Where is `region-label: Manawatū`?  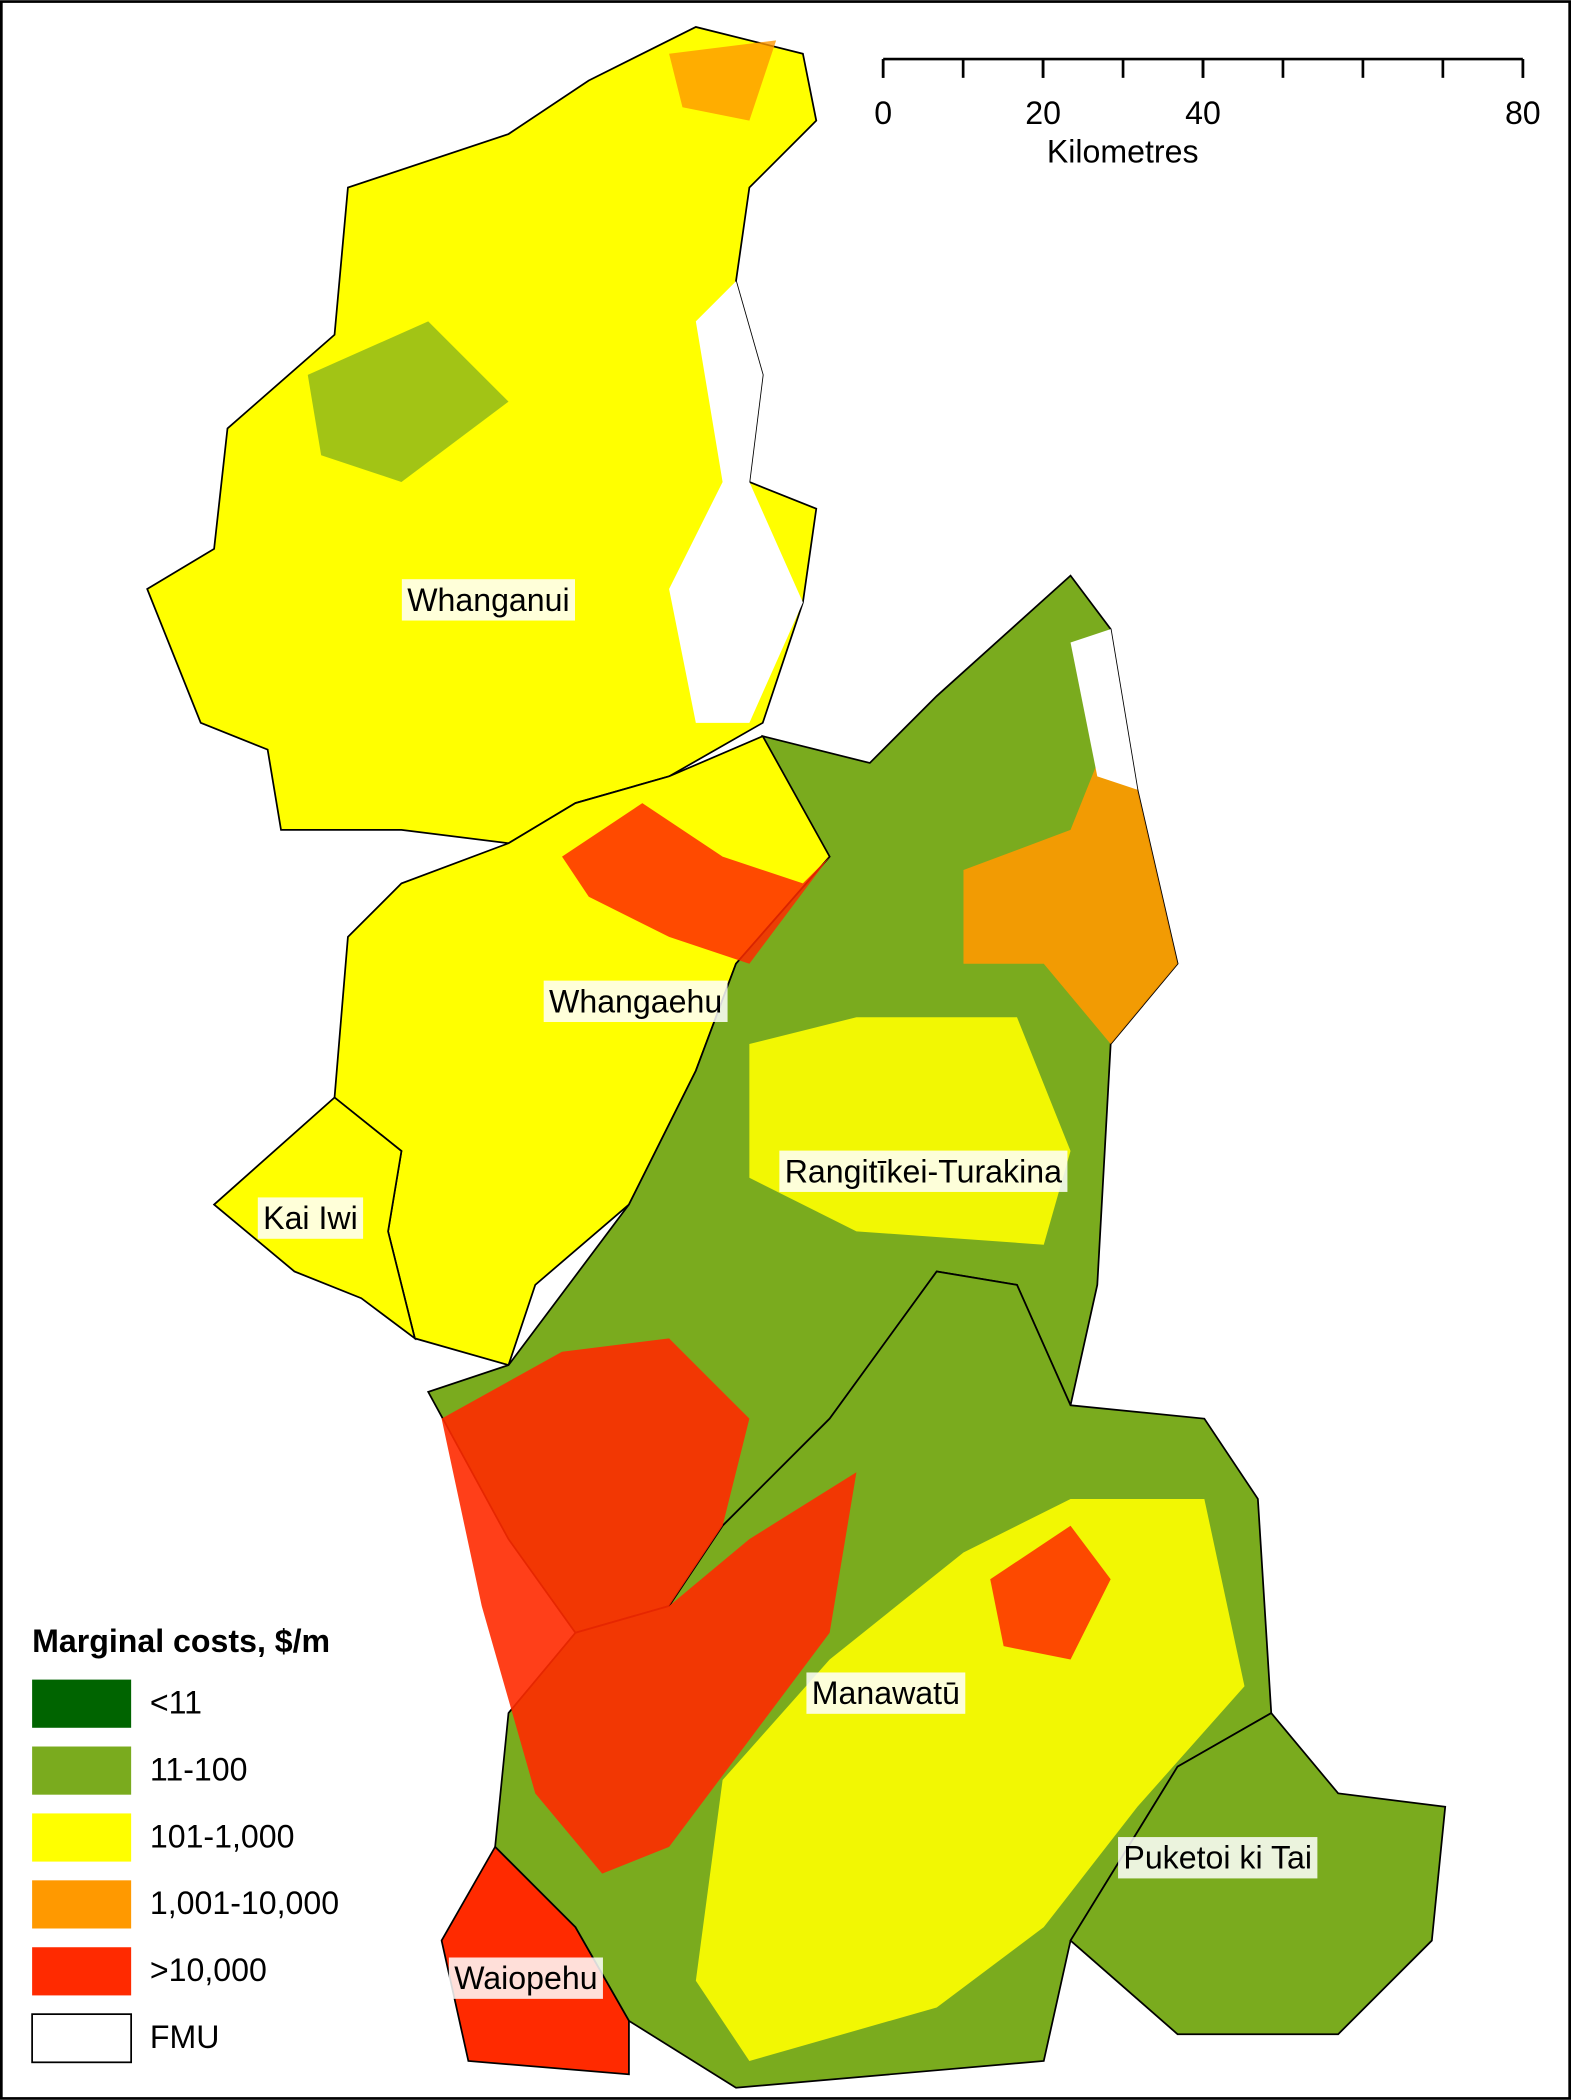 region-label: Manawatū is located at coordinates (886, 1693).